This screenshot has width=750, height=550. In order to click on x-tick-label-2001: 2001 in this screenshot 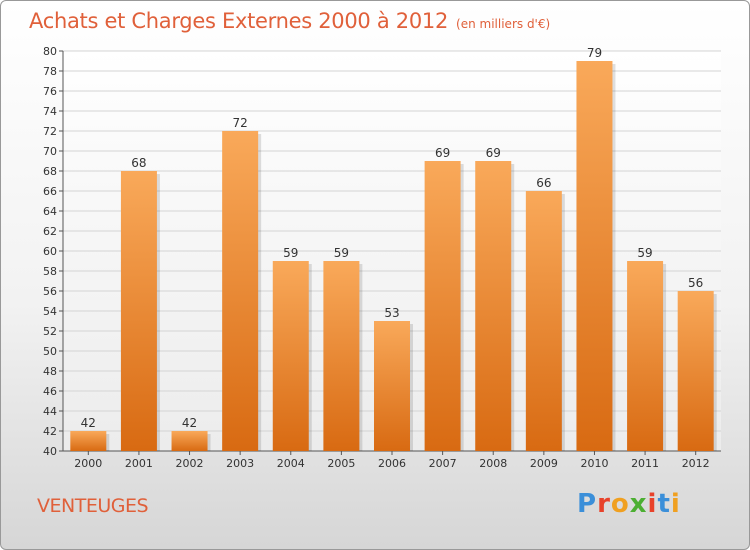, I will do `click(139, 463)`.